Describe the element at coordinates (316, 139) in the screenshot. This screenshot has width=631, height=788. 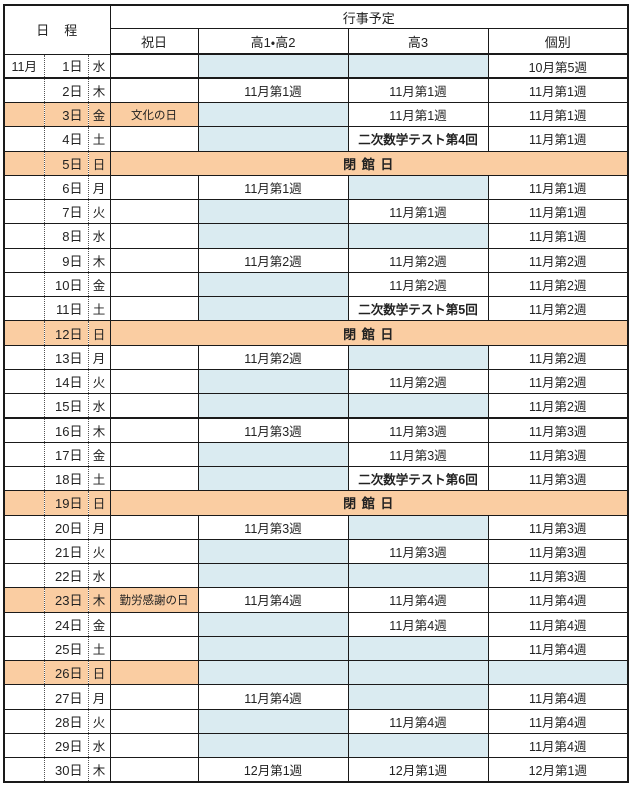
I see `schedule-row: 4日土 二次数学テスト第4回 11月第1週` at that location.